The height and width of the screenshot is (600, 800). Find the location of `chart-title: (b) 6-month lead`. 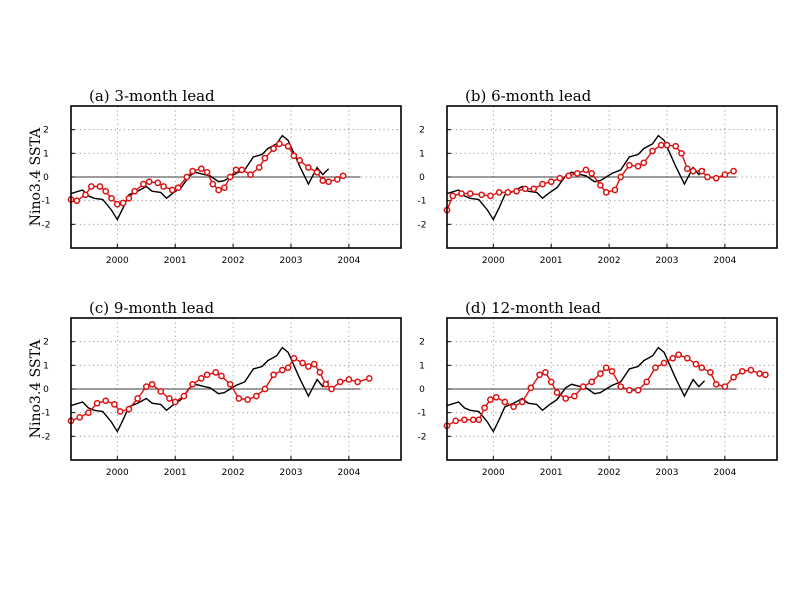

chart-title: (b) 6-month lead is located at coordinates (528, 96).